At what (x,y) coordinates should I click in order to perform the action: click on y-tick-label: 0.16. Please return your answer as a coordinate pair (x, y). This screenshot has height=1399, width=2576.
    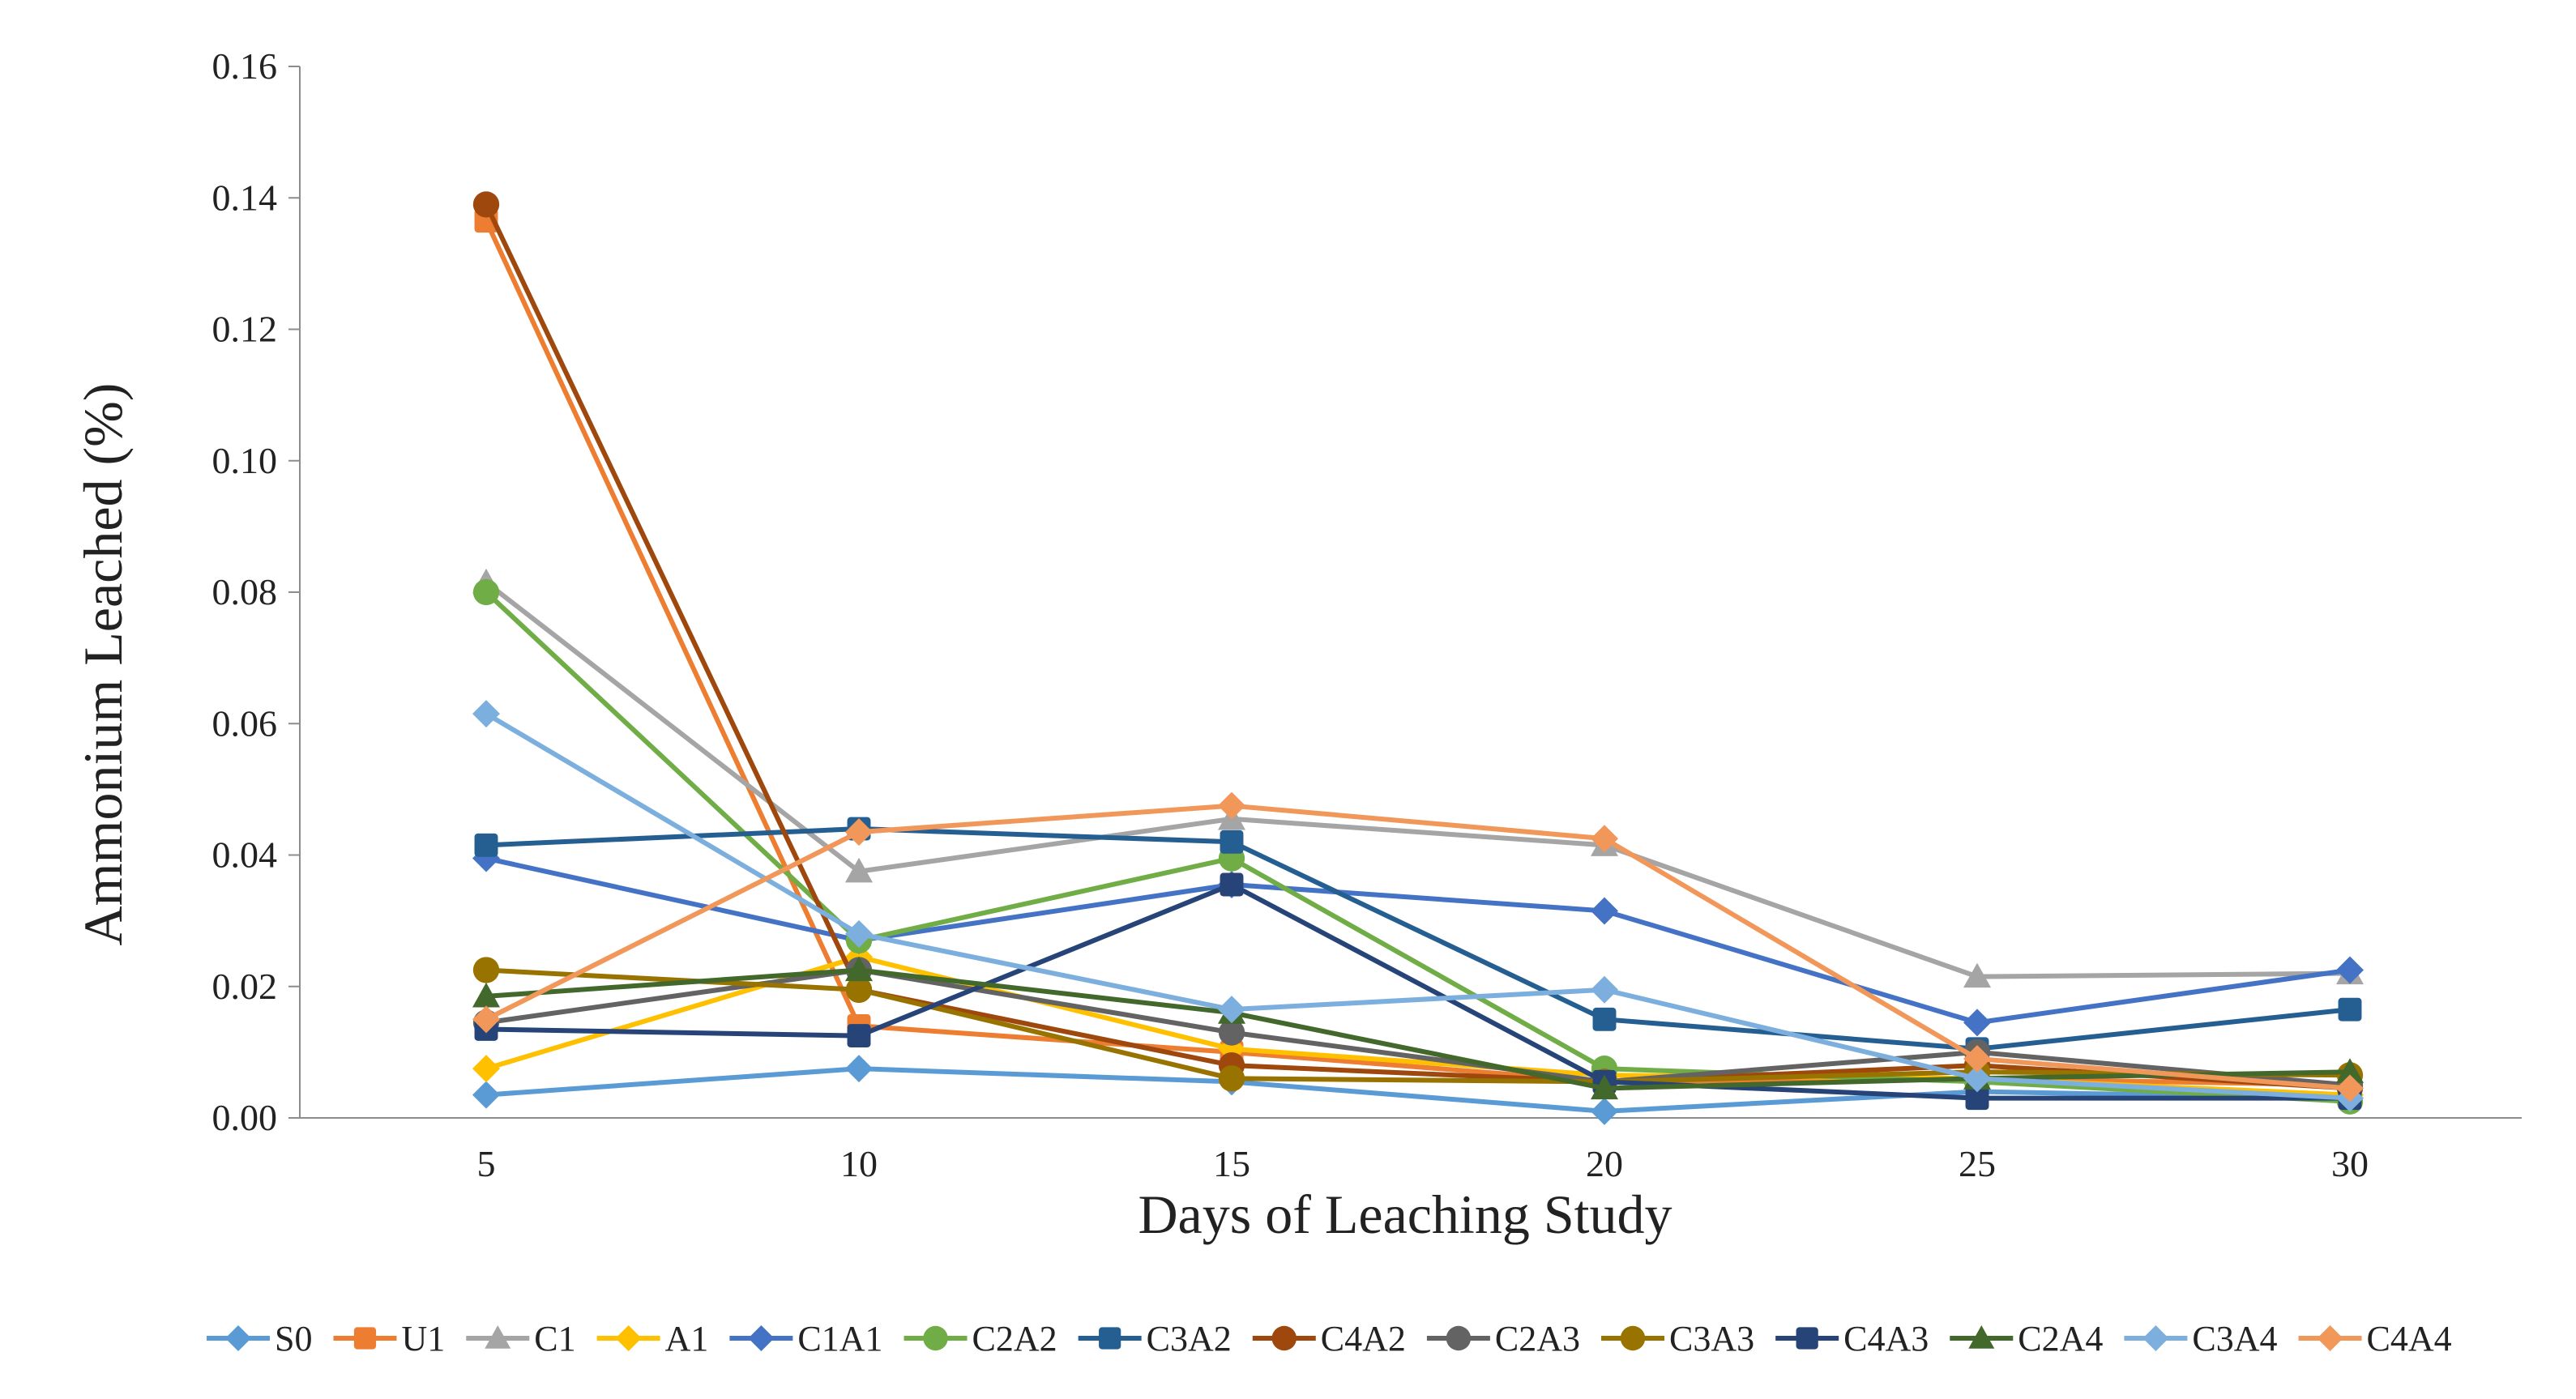
    Looking at the image, I should click on (245, 66).